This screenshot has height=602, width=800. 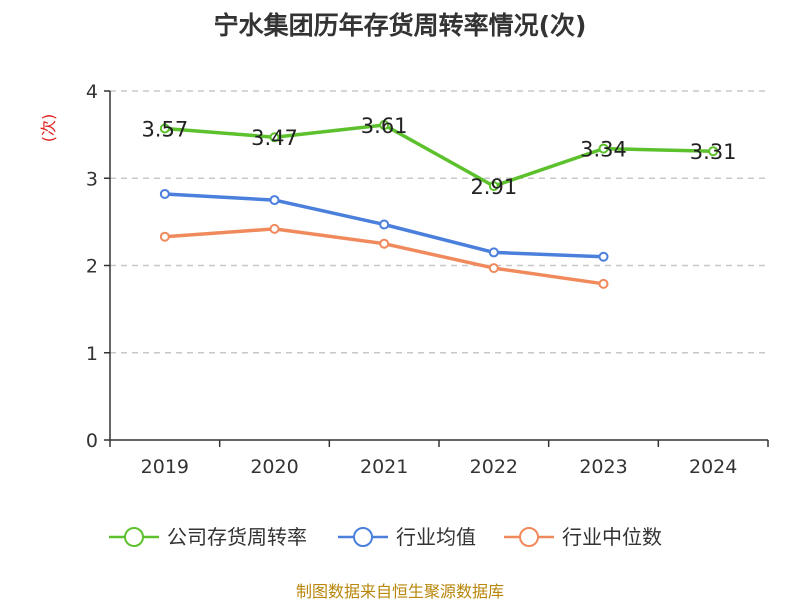 I want to click on legend-item-0: 公司存货周转率, so click(x=208, y=537).